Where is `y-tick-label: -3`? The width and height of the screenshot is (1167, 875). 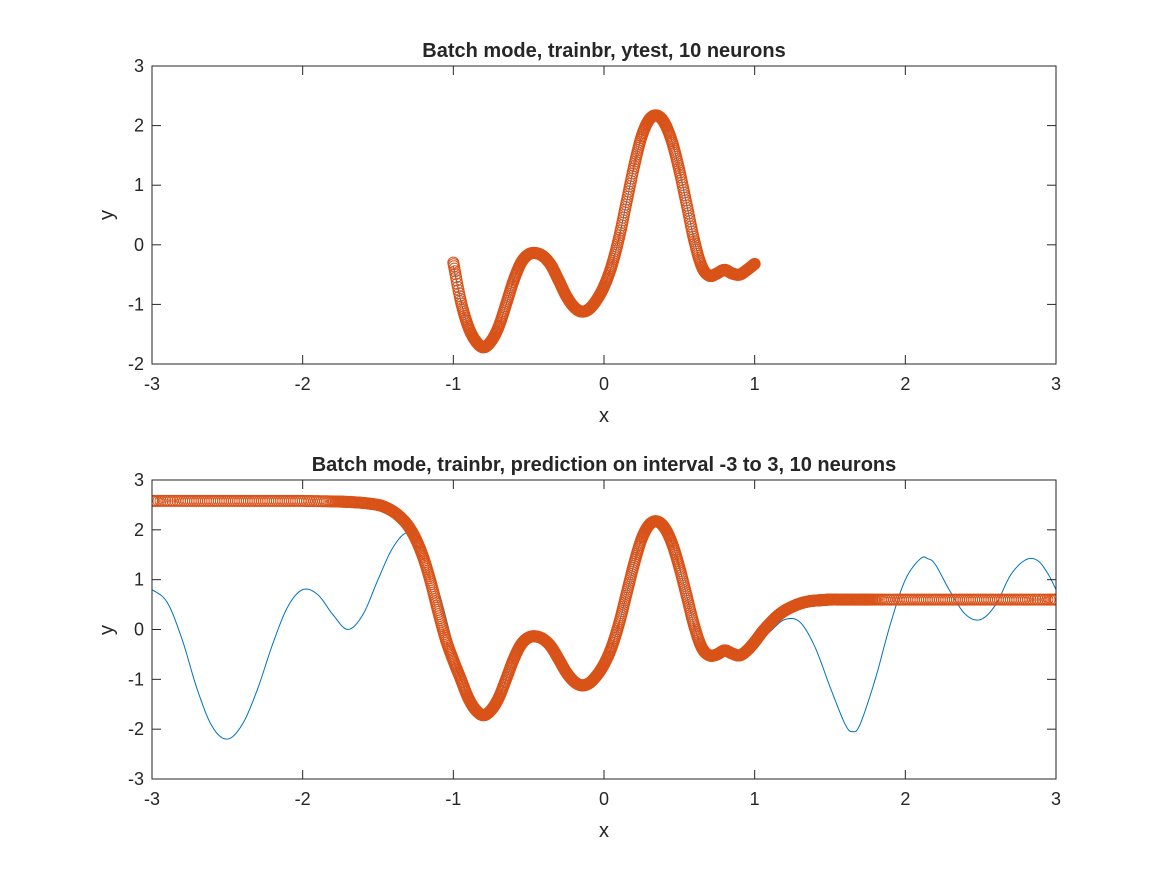
y-tick-label: -3 is located at coordinates (136, 779).